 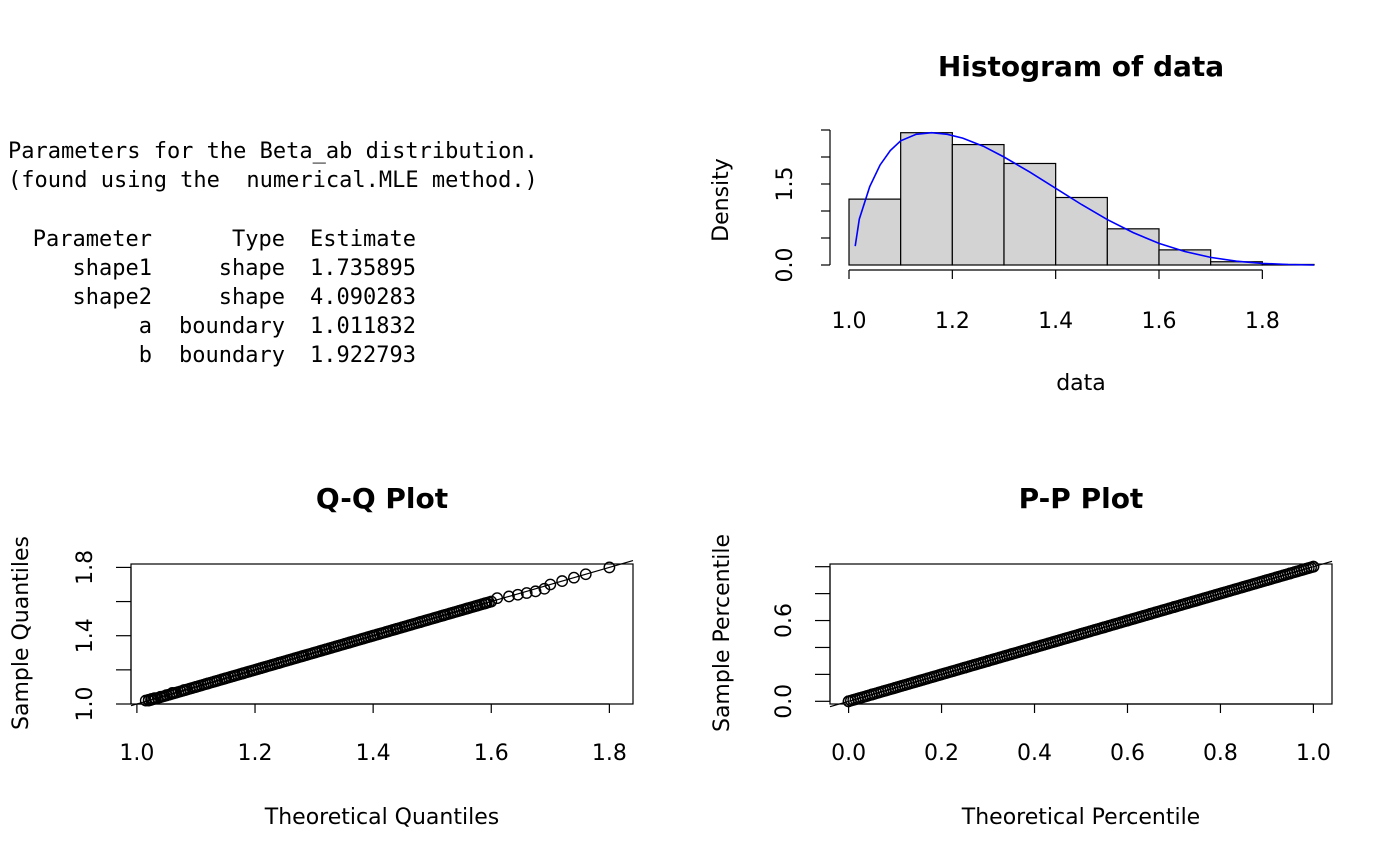 I want to click on pp-y-tick-label: 0.0, so click(x=784, y=701).